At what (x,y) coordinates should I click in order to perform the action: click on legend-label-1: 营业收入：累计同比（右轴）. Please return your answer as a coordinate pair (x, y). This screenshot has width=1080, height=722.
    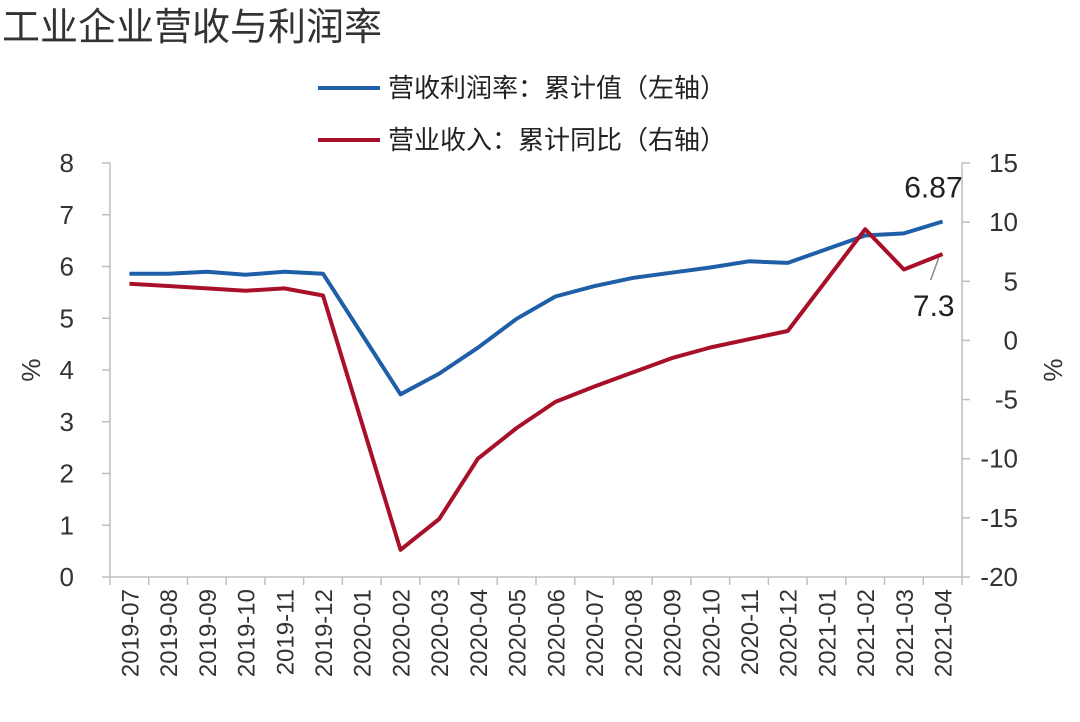
    Looking at the image, I should click on (557, 141).